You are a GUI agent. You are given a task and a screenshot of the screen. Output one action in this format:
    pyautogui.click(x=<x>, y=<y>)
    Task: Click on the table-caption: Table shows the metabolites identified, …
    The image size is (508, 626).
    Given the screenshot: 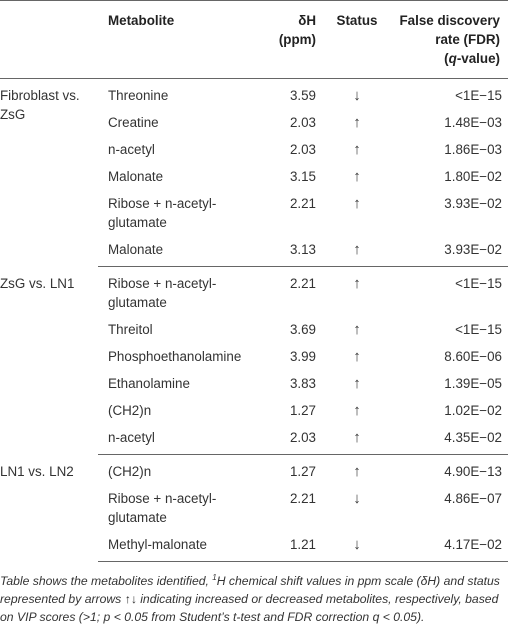 What is the action you would take?
    pyautogui.click(x=254, y=594)
    